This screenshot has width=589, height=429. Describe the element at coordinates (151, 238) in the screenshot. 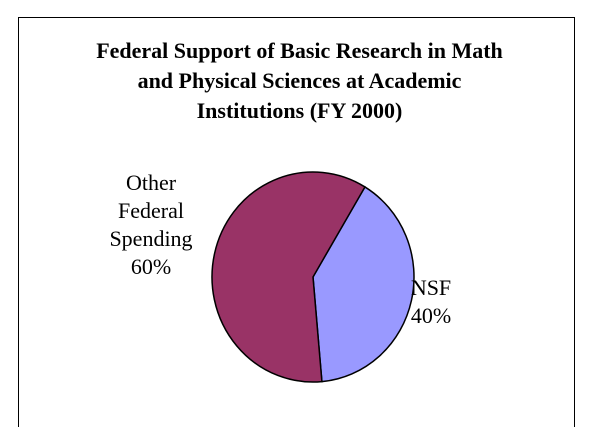

I see `slice-label-other-line-3: Spending` at that location.